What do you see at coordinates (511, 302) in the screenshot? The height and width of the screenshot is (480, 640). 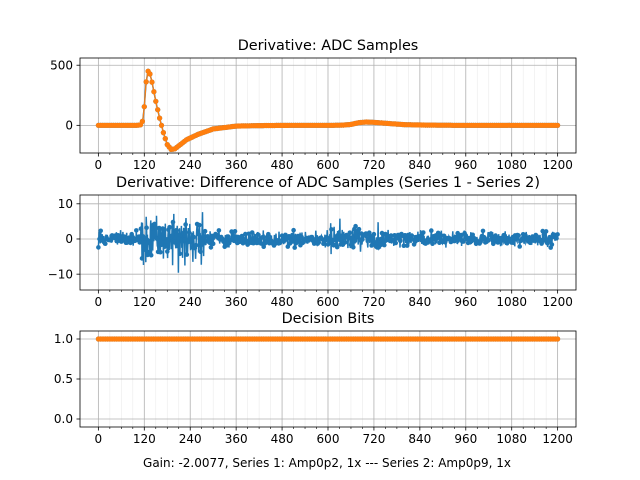 I see `x-tick-label: 1080` at bounding box center [511, 302].